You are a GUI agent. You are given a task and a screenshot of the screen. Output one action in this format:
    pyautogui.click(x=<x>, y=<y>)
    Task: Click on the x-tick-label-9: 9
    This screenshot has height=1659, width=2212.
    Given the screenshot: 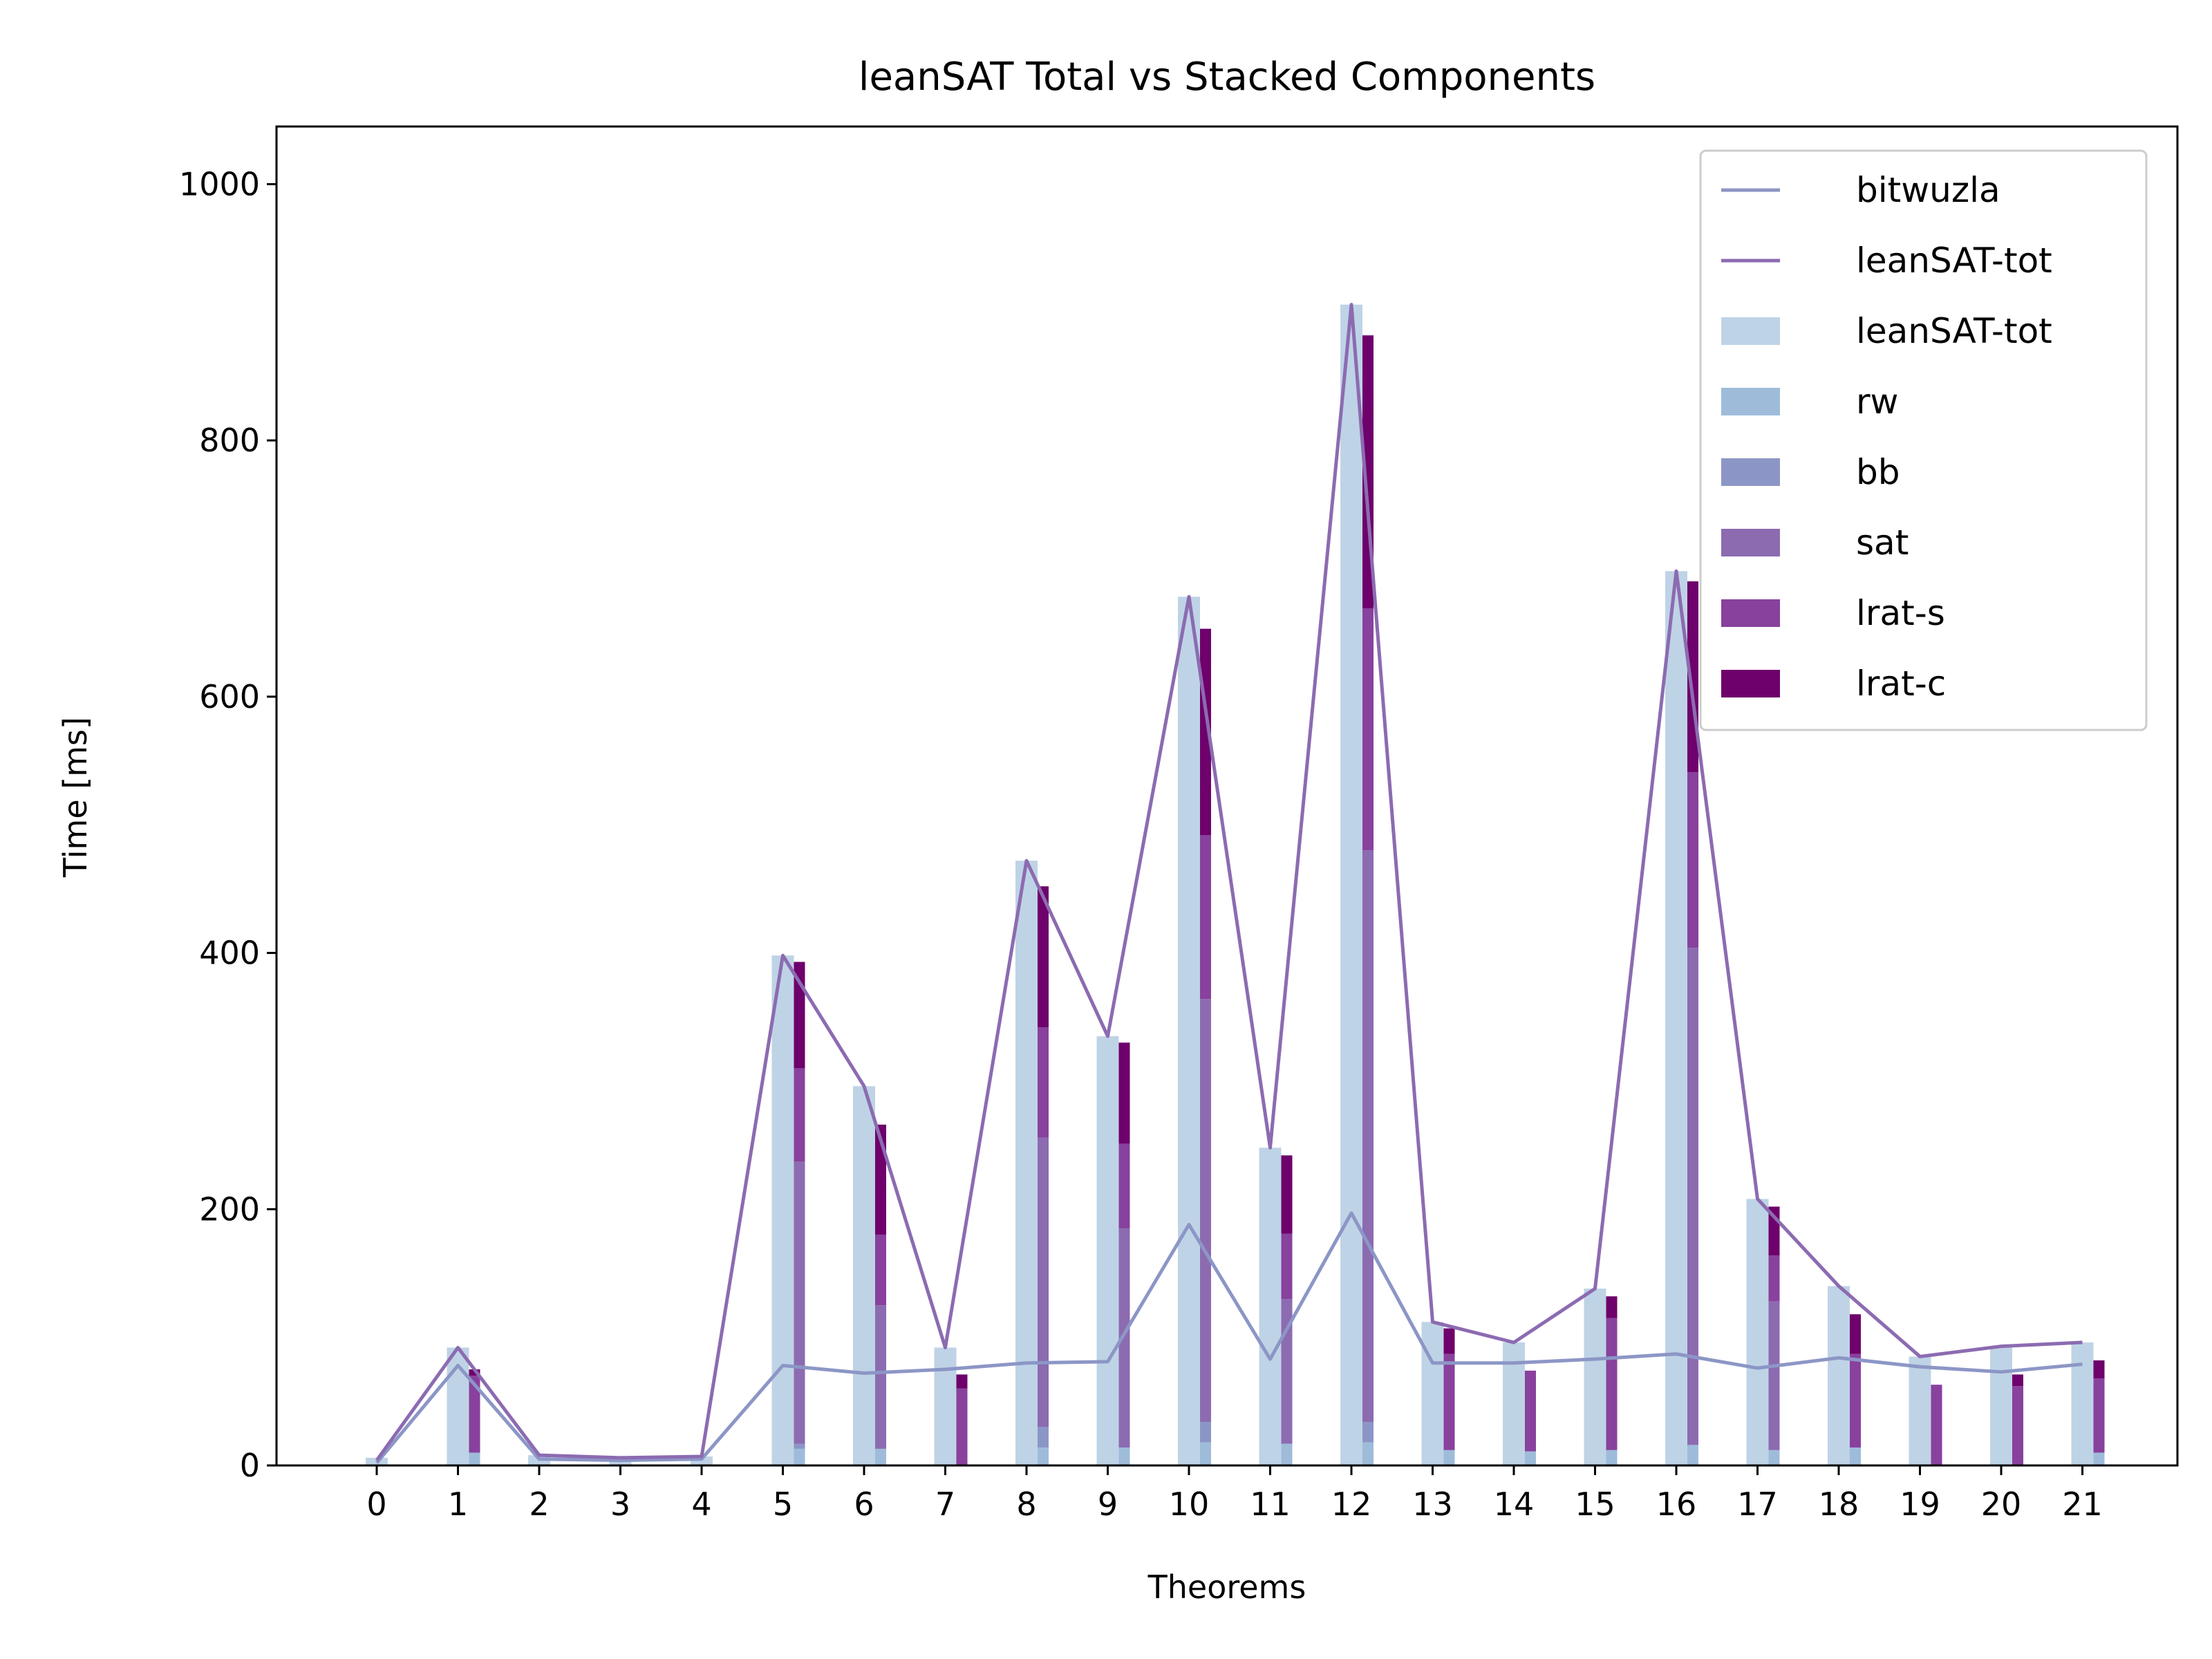 What is the action you would take?
    pyautogui.click(x=1108, y=1504)
    